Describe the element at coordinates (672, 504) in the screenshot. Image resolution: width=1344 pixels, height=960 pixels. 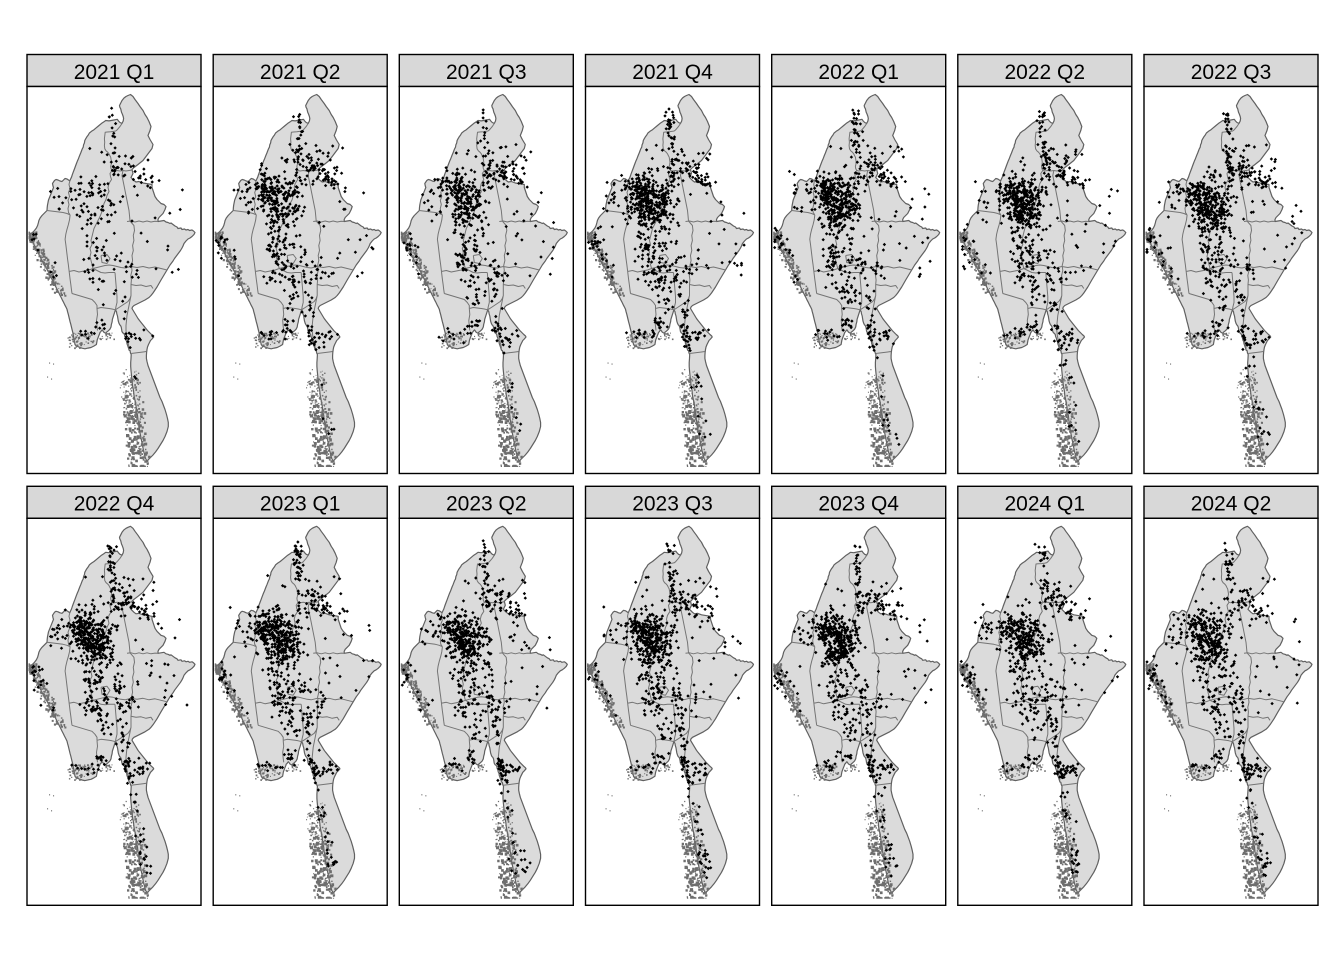
I see `svg-text: 2023 Q3` at that location.